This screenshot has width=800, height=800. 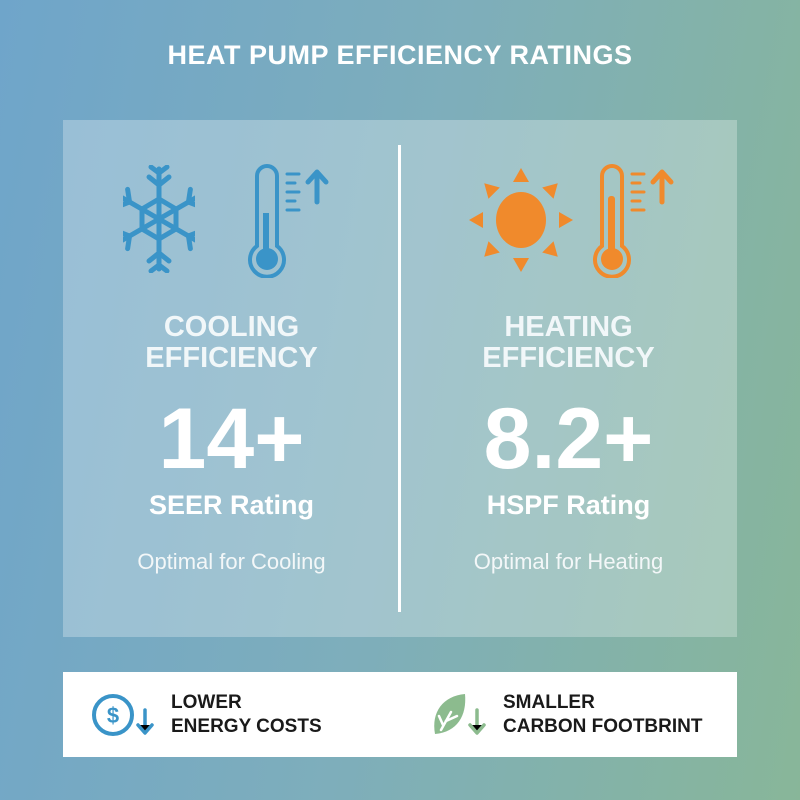 I want to click on benefit-line: CARBON FOOTBRINT, so click(x=603, y=726).